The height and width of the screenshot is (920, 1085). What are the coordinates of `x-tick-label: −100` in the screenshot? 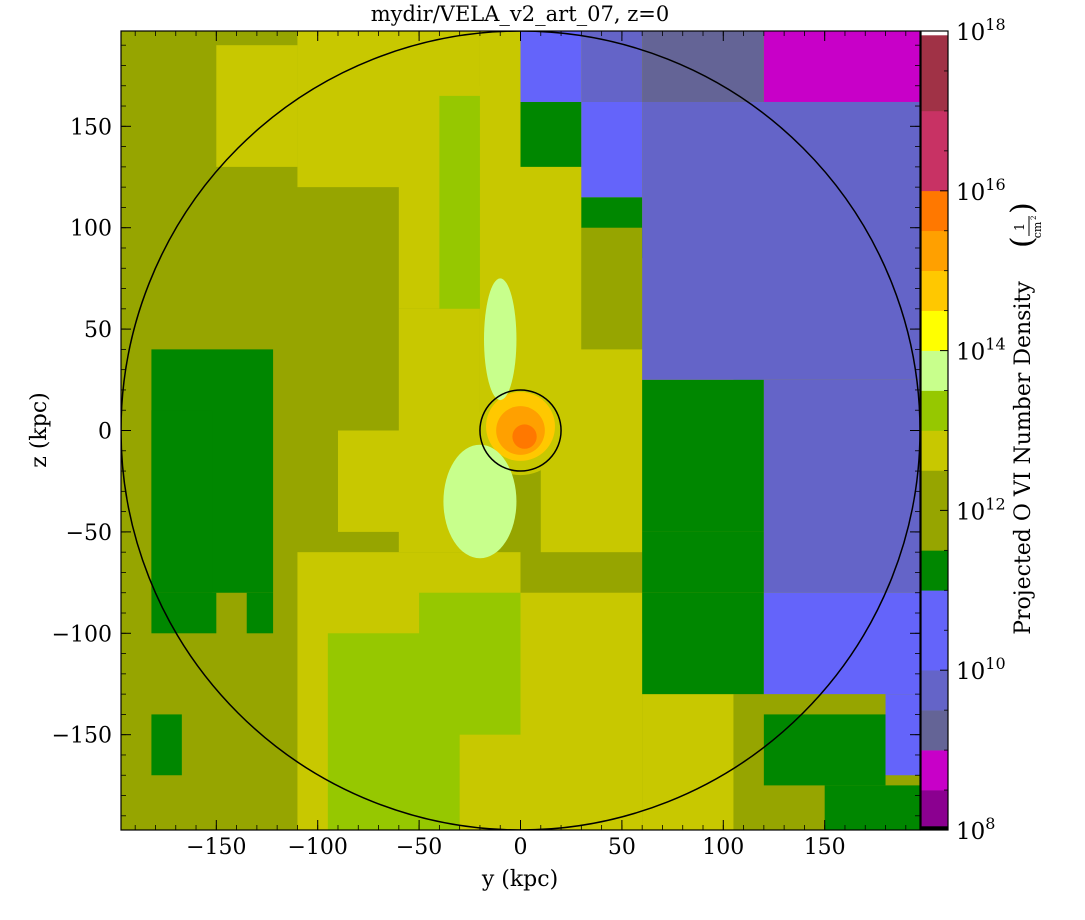 It's located at (317, 847).